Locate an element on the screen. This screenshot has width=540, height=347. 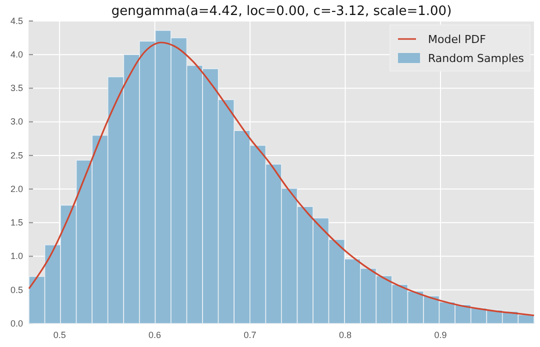
x-tick-label: 0.7 is located at coordinates (250, 335).